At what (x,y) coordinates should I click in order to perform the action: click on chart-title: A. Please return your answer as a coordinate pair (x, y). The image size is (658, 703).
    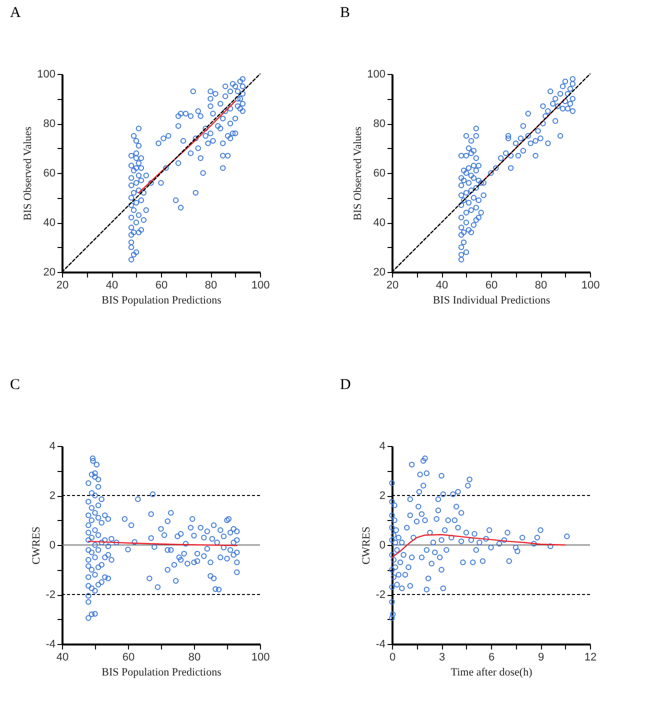
    Looking at the image, I should click on (15, 13).